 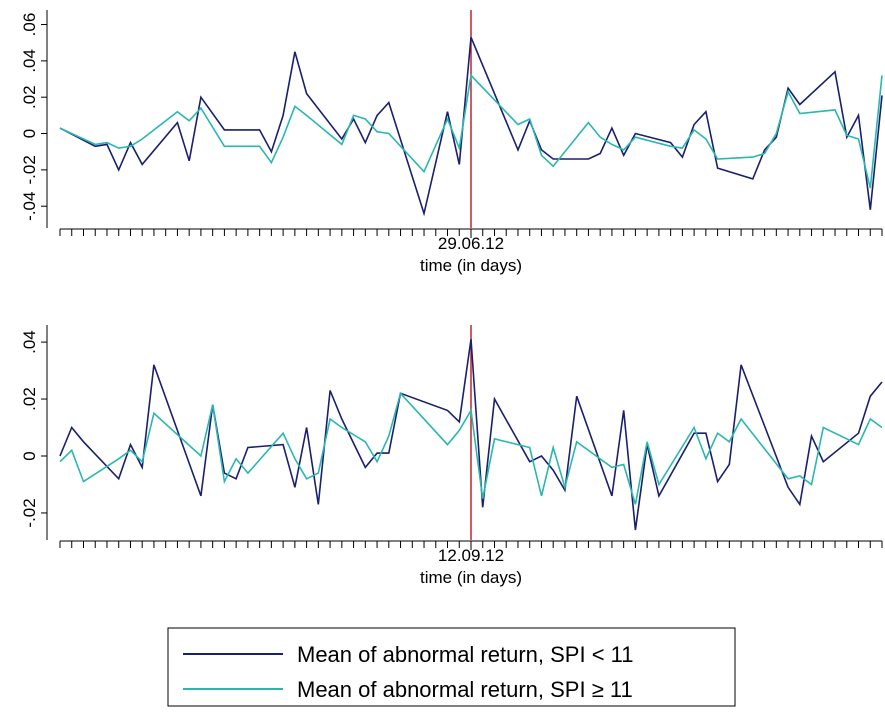 I want to click on y-tick-label: -.04, so click(x=29, y=206).